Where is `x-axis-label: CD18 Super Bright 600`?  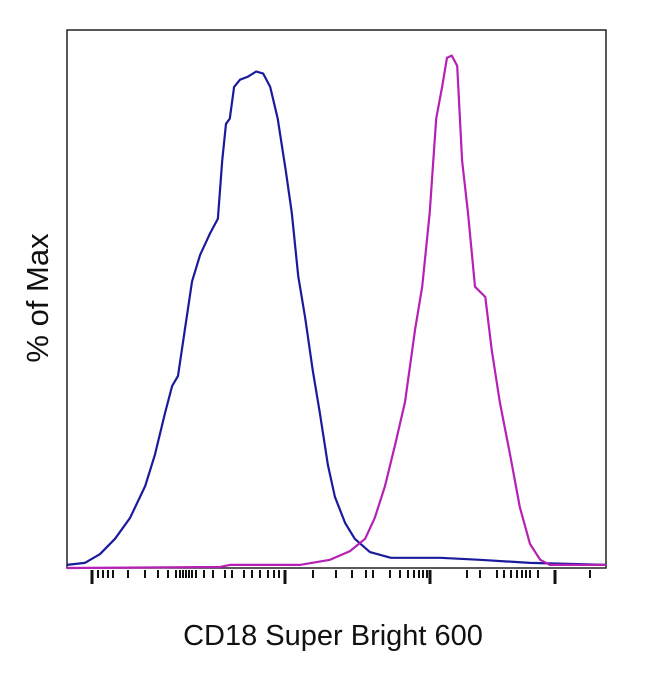 x-axis-label: CD18 Super Bright 600 is located at coordinates (333, 636).